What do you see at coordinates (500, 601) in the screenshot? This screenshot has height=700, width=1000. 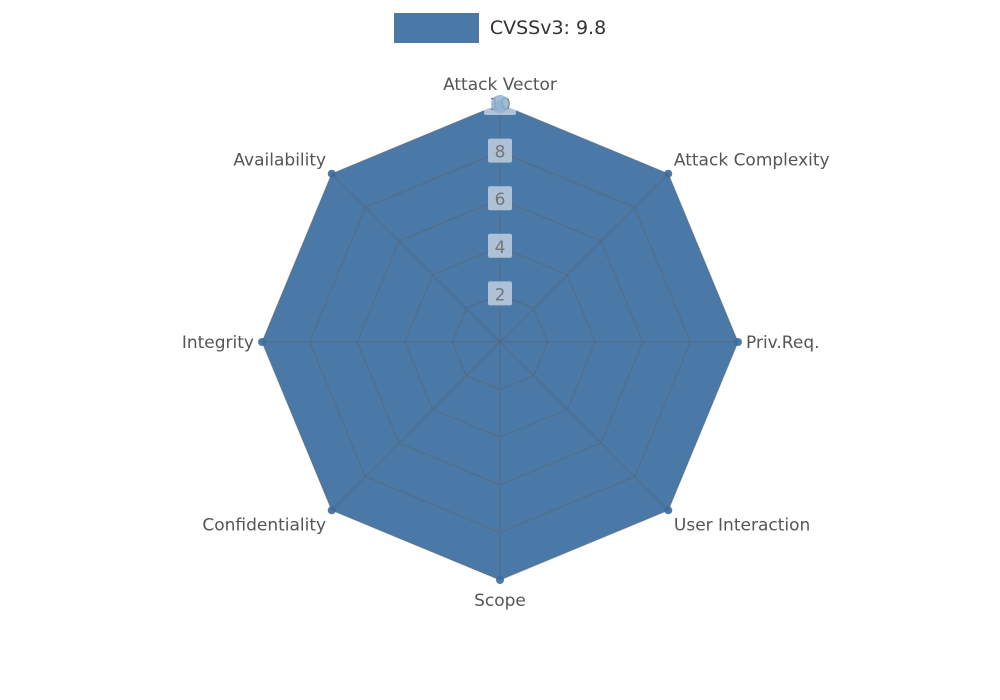 I see `axis-label: Scope` at bounding box center [500, 601].